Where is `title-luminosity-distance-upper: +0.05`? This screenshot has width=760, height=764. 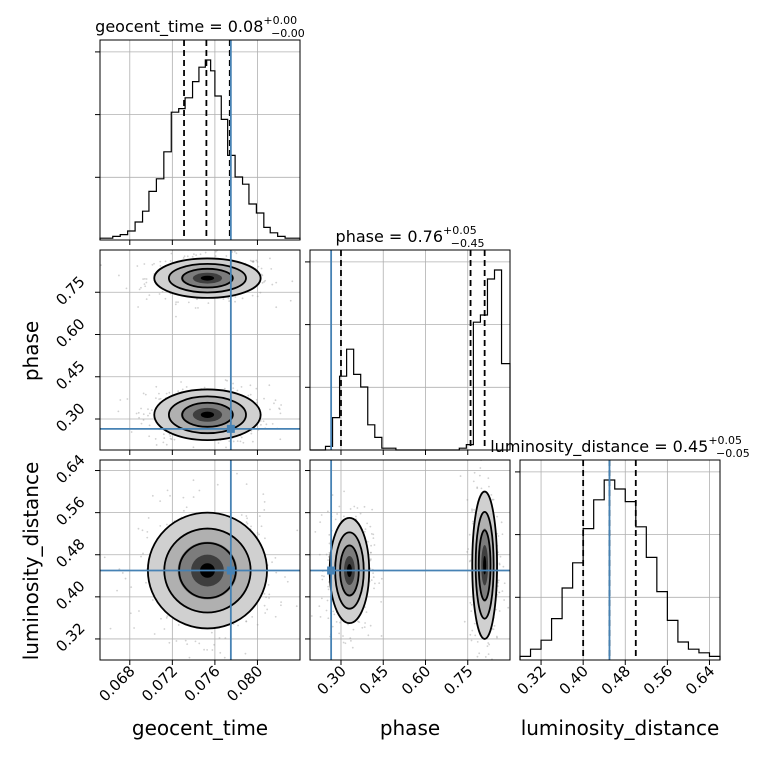
title-luminosity-distance-upper: +0.05 is located at coordinates (725, 440).